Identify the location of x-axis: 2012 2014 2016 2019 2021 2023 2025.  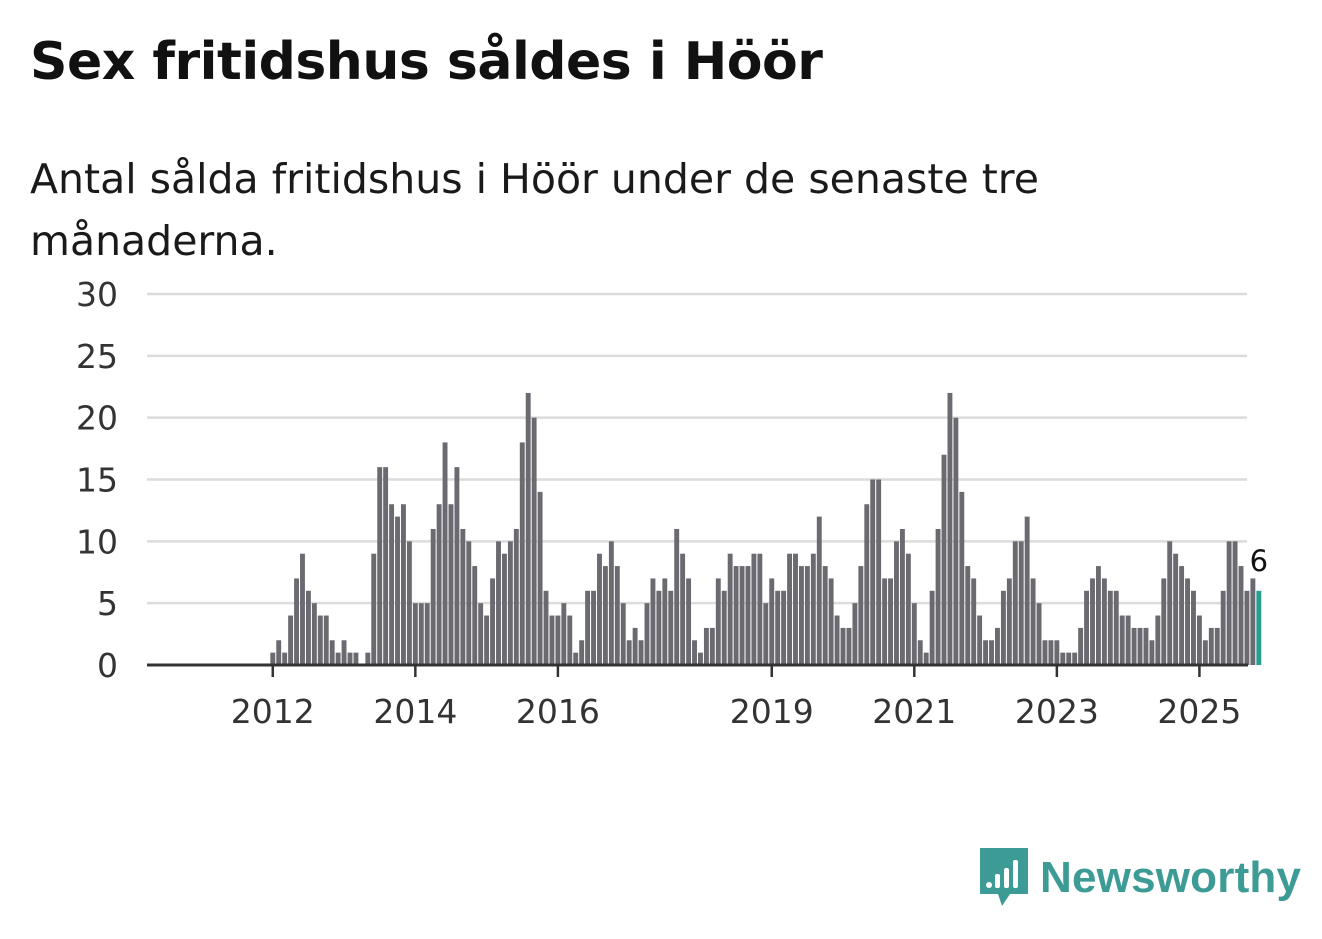
(697, 697).